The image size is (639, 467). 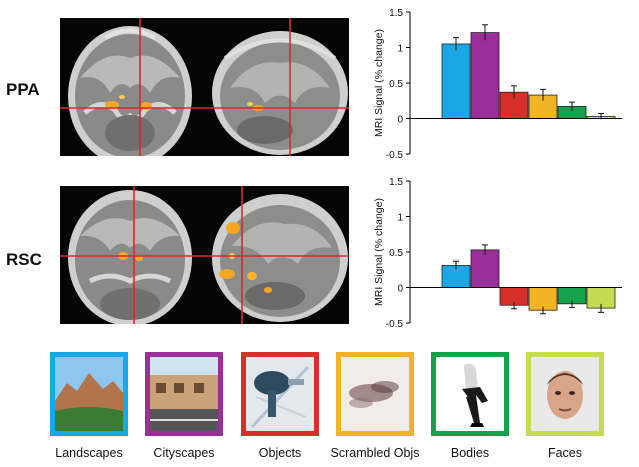 I want to click on activation-blobs, so click(x=195, y=257).